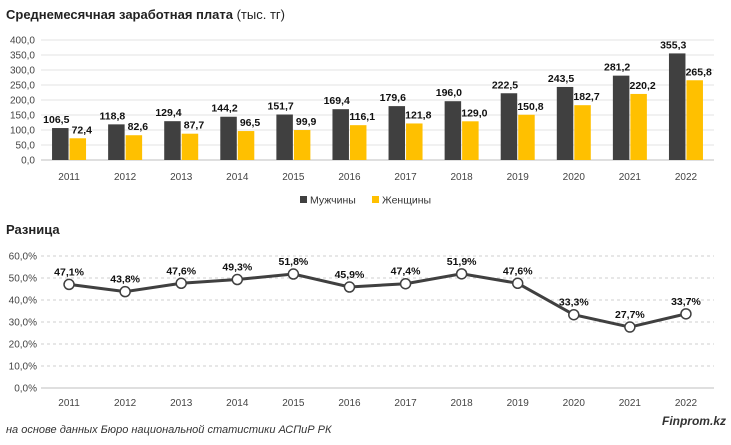  What do you see at coordinates (22, 56) in the screenshot?
I see `y-tick-label: 350,0` at bounding box center [22, 56].